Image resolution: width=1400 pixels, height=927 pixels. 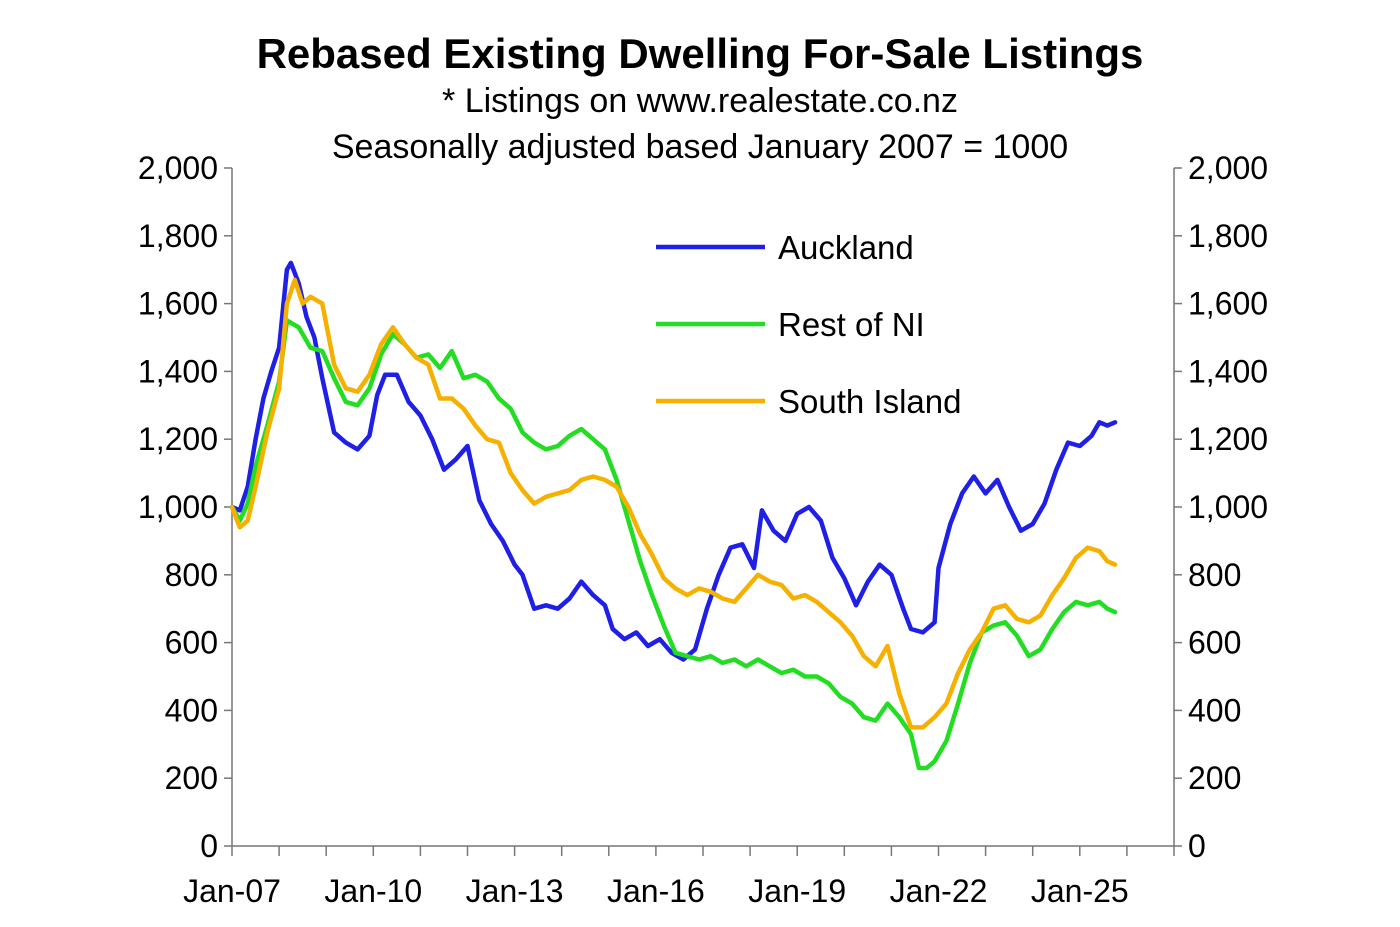 What do you see at coordinates (373, 891) in the screenshot?
I see `x-tick-label: Jan-10` at bounding box center [373, 891].